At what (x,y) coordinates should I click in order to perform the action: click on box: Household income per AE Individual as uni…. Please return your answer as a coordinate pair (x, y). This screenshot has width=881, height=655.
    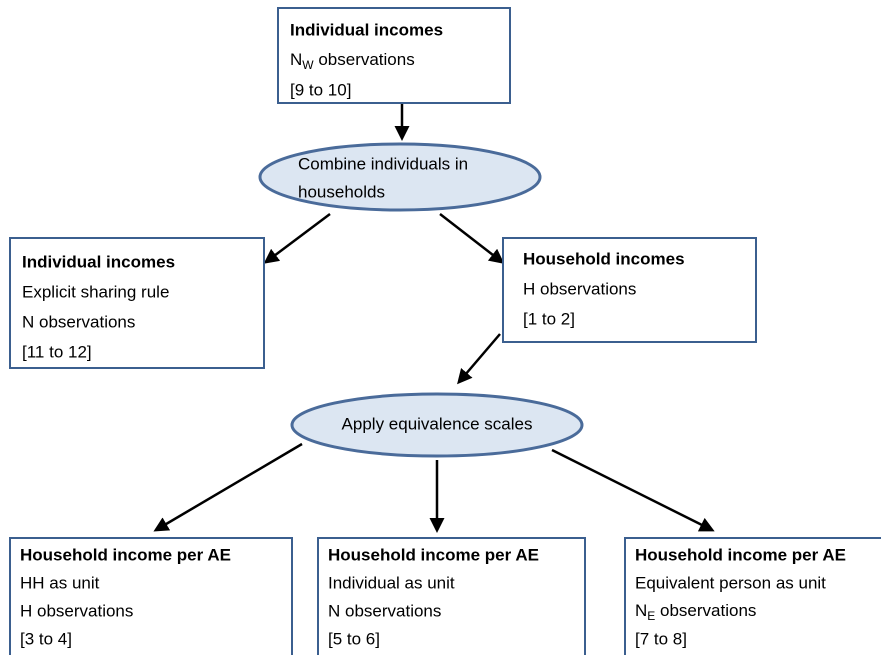
    Looking at the image, I should click on (451, 596).